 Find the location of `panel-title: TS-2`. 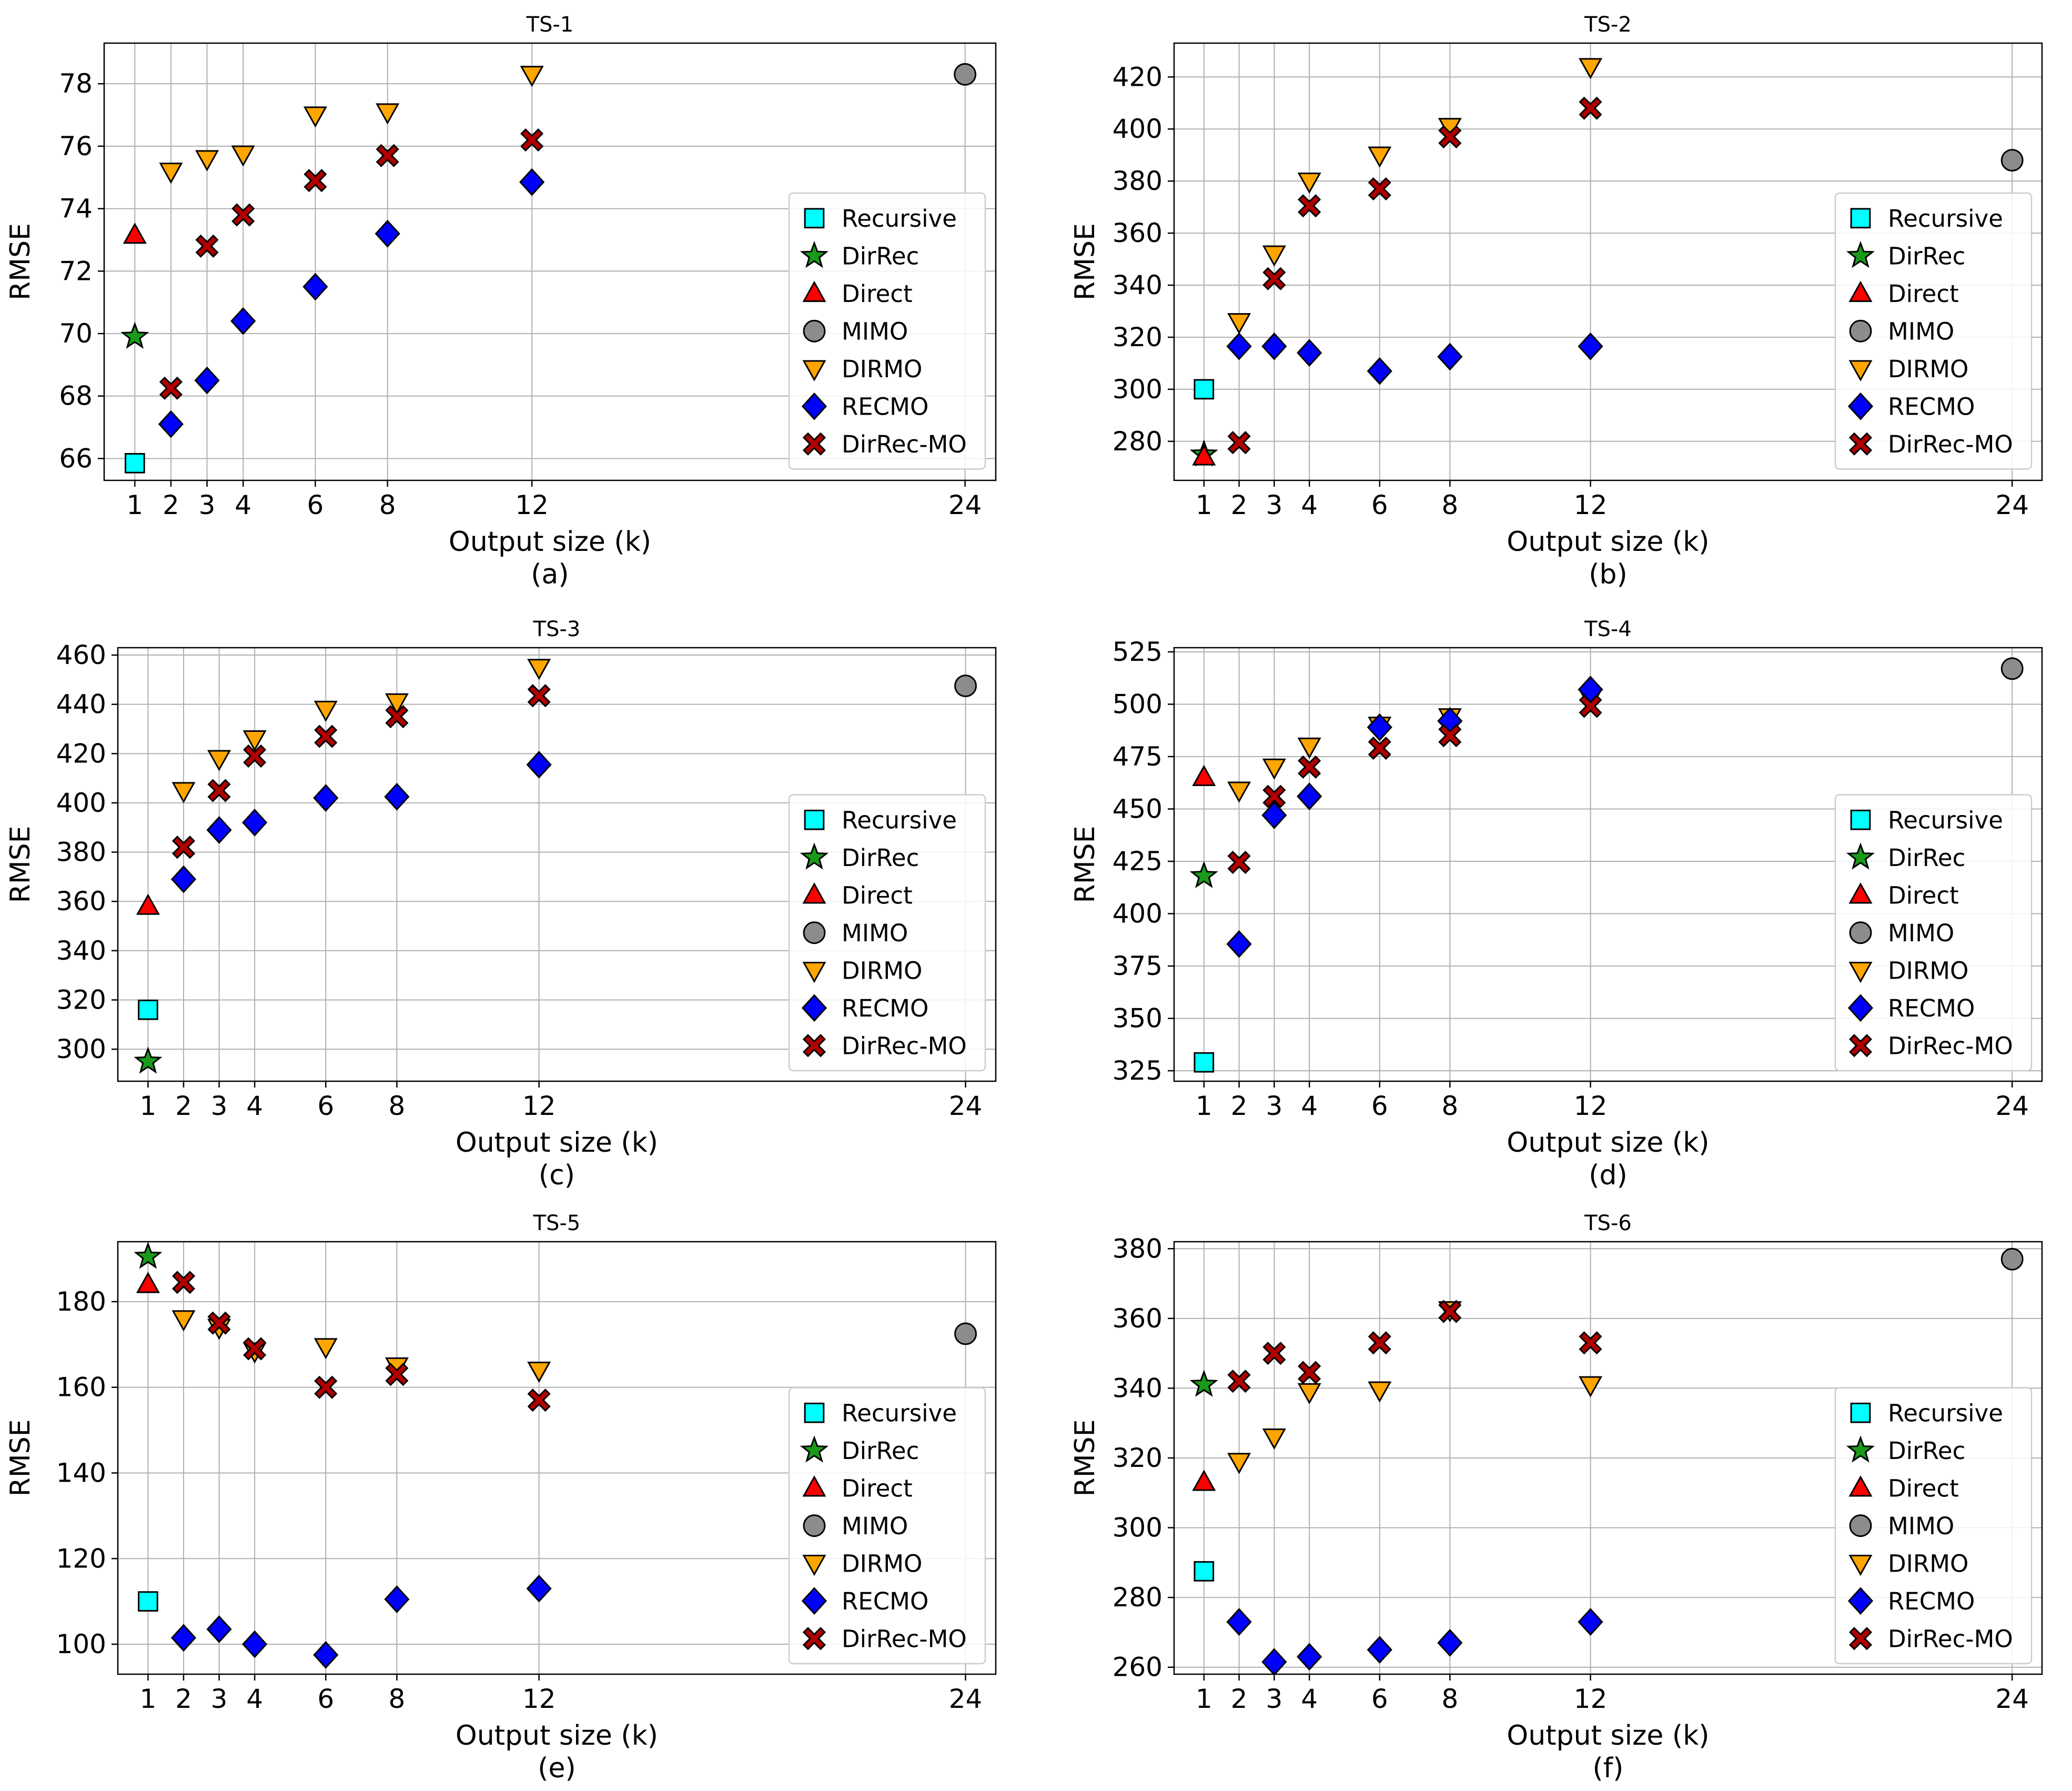

panel-title: TS-2 is located at coordinates (1608, 25).